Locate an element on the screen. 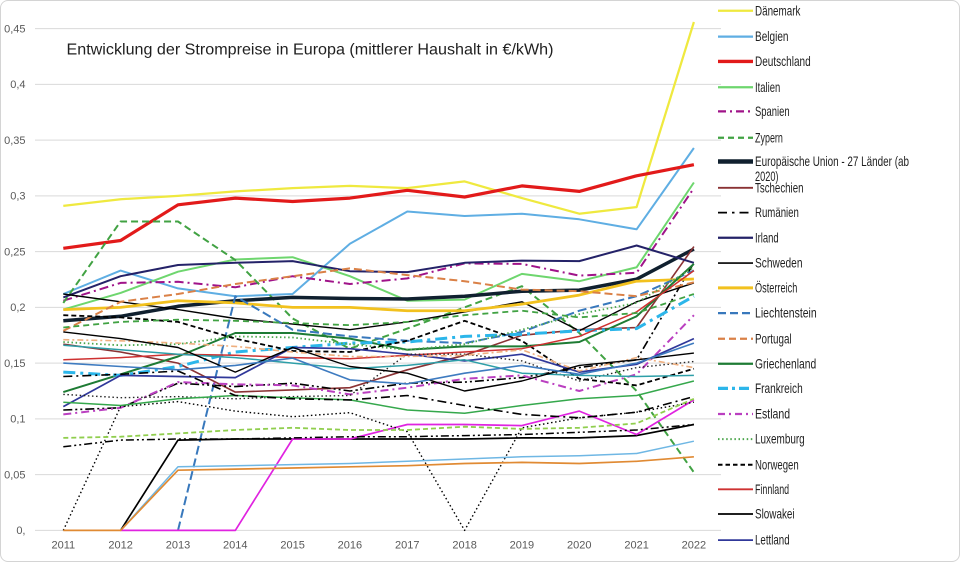  svg-text: 2017 is located at coordinates (407, 546).